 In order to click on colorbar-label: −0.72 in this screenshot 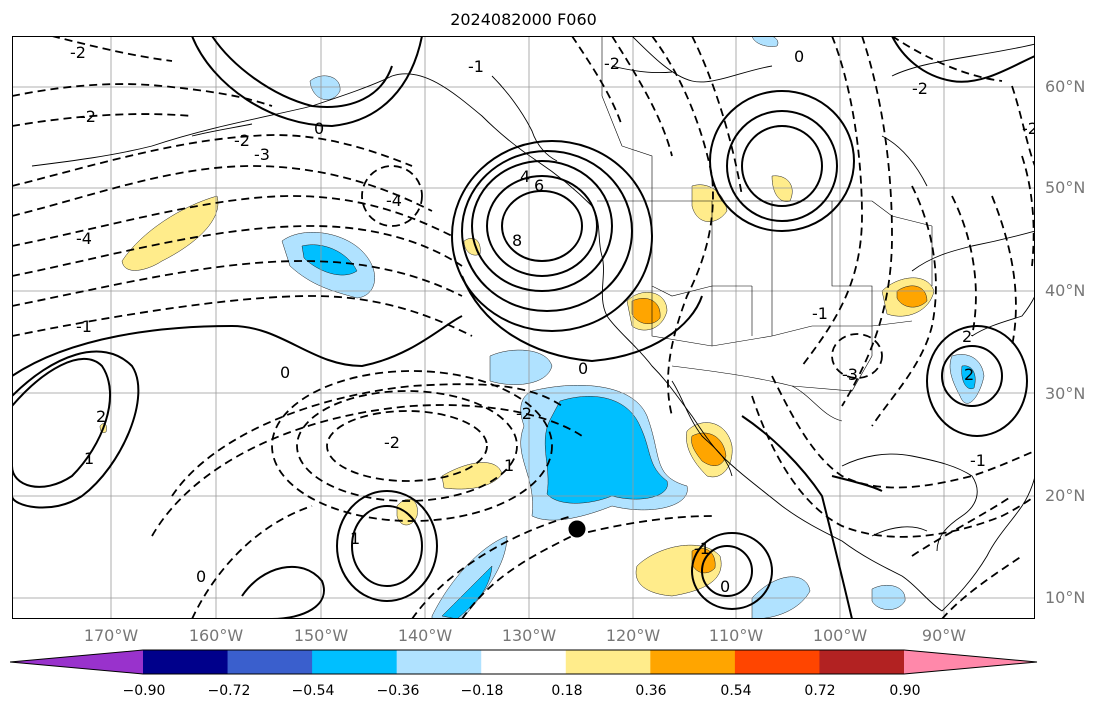, I will do `click(229, 691)`.